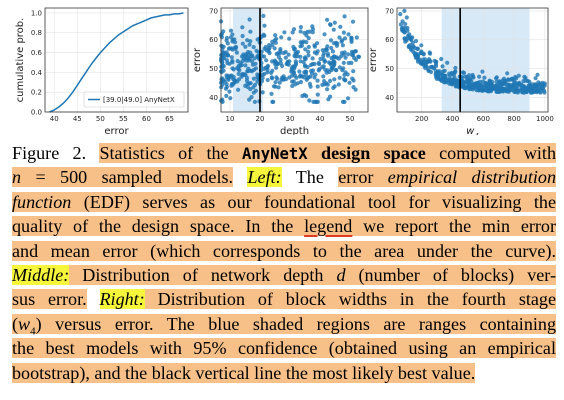  I want to click on caption-text: In the, so click(269, 226).